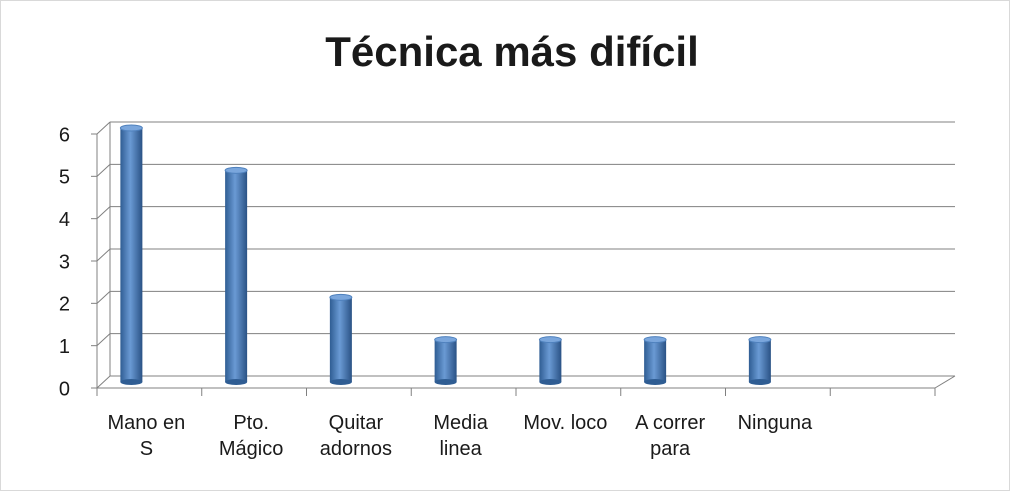 This screenshot has height=491, width=1010. I want to click on axis-line, so click(945, 382).